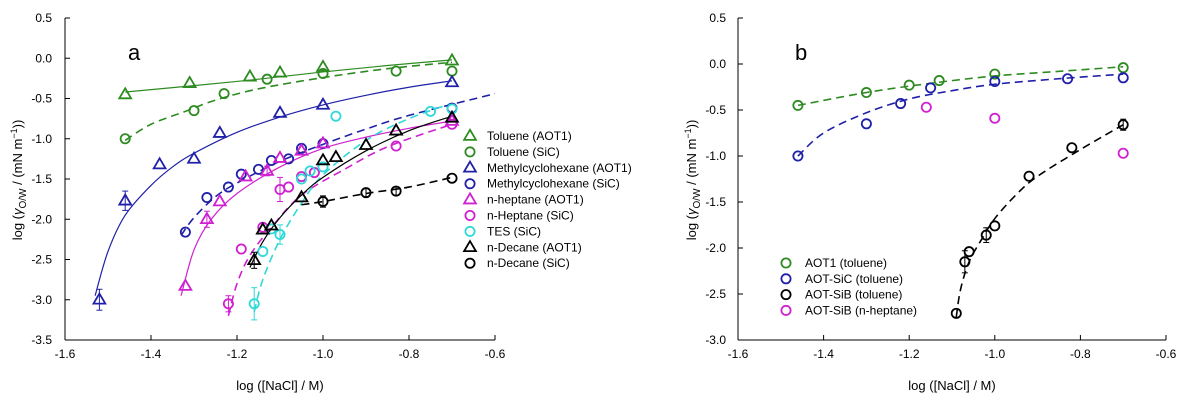  What do you see at coordinates (1166, 354) in the screenshot?
I see `x-tick-label: -0.6` at bounding box center [1166, 354].